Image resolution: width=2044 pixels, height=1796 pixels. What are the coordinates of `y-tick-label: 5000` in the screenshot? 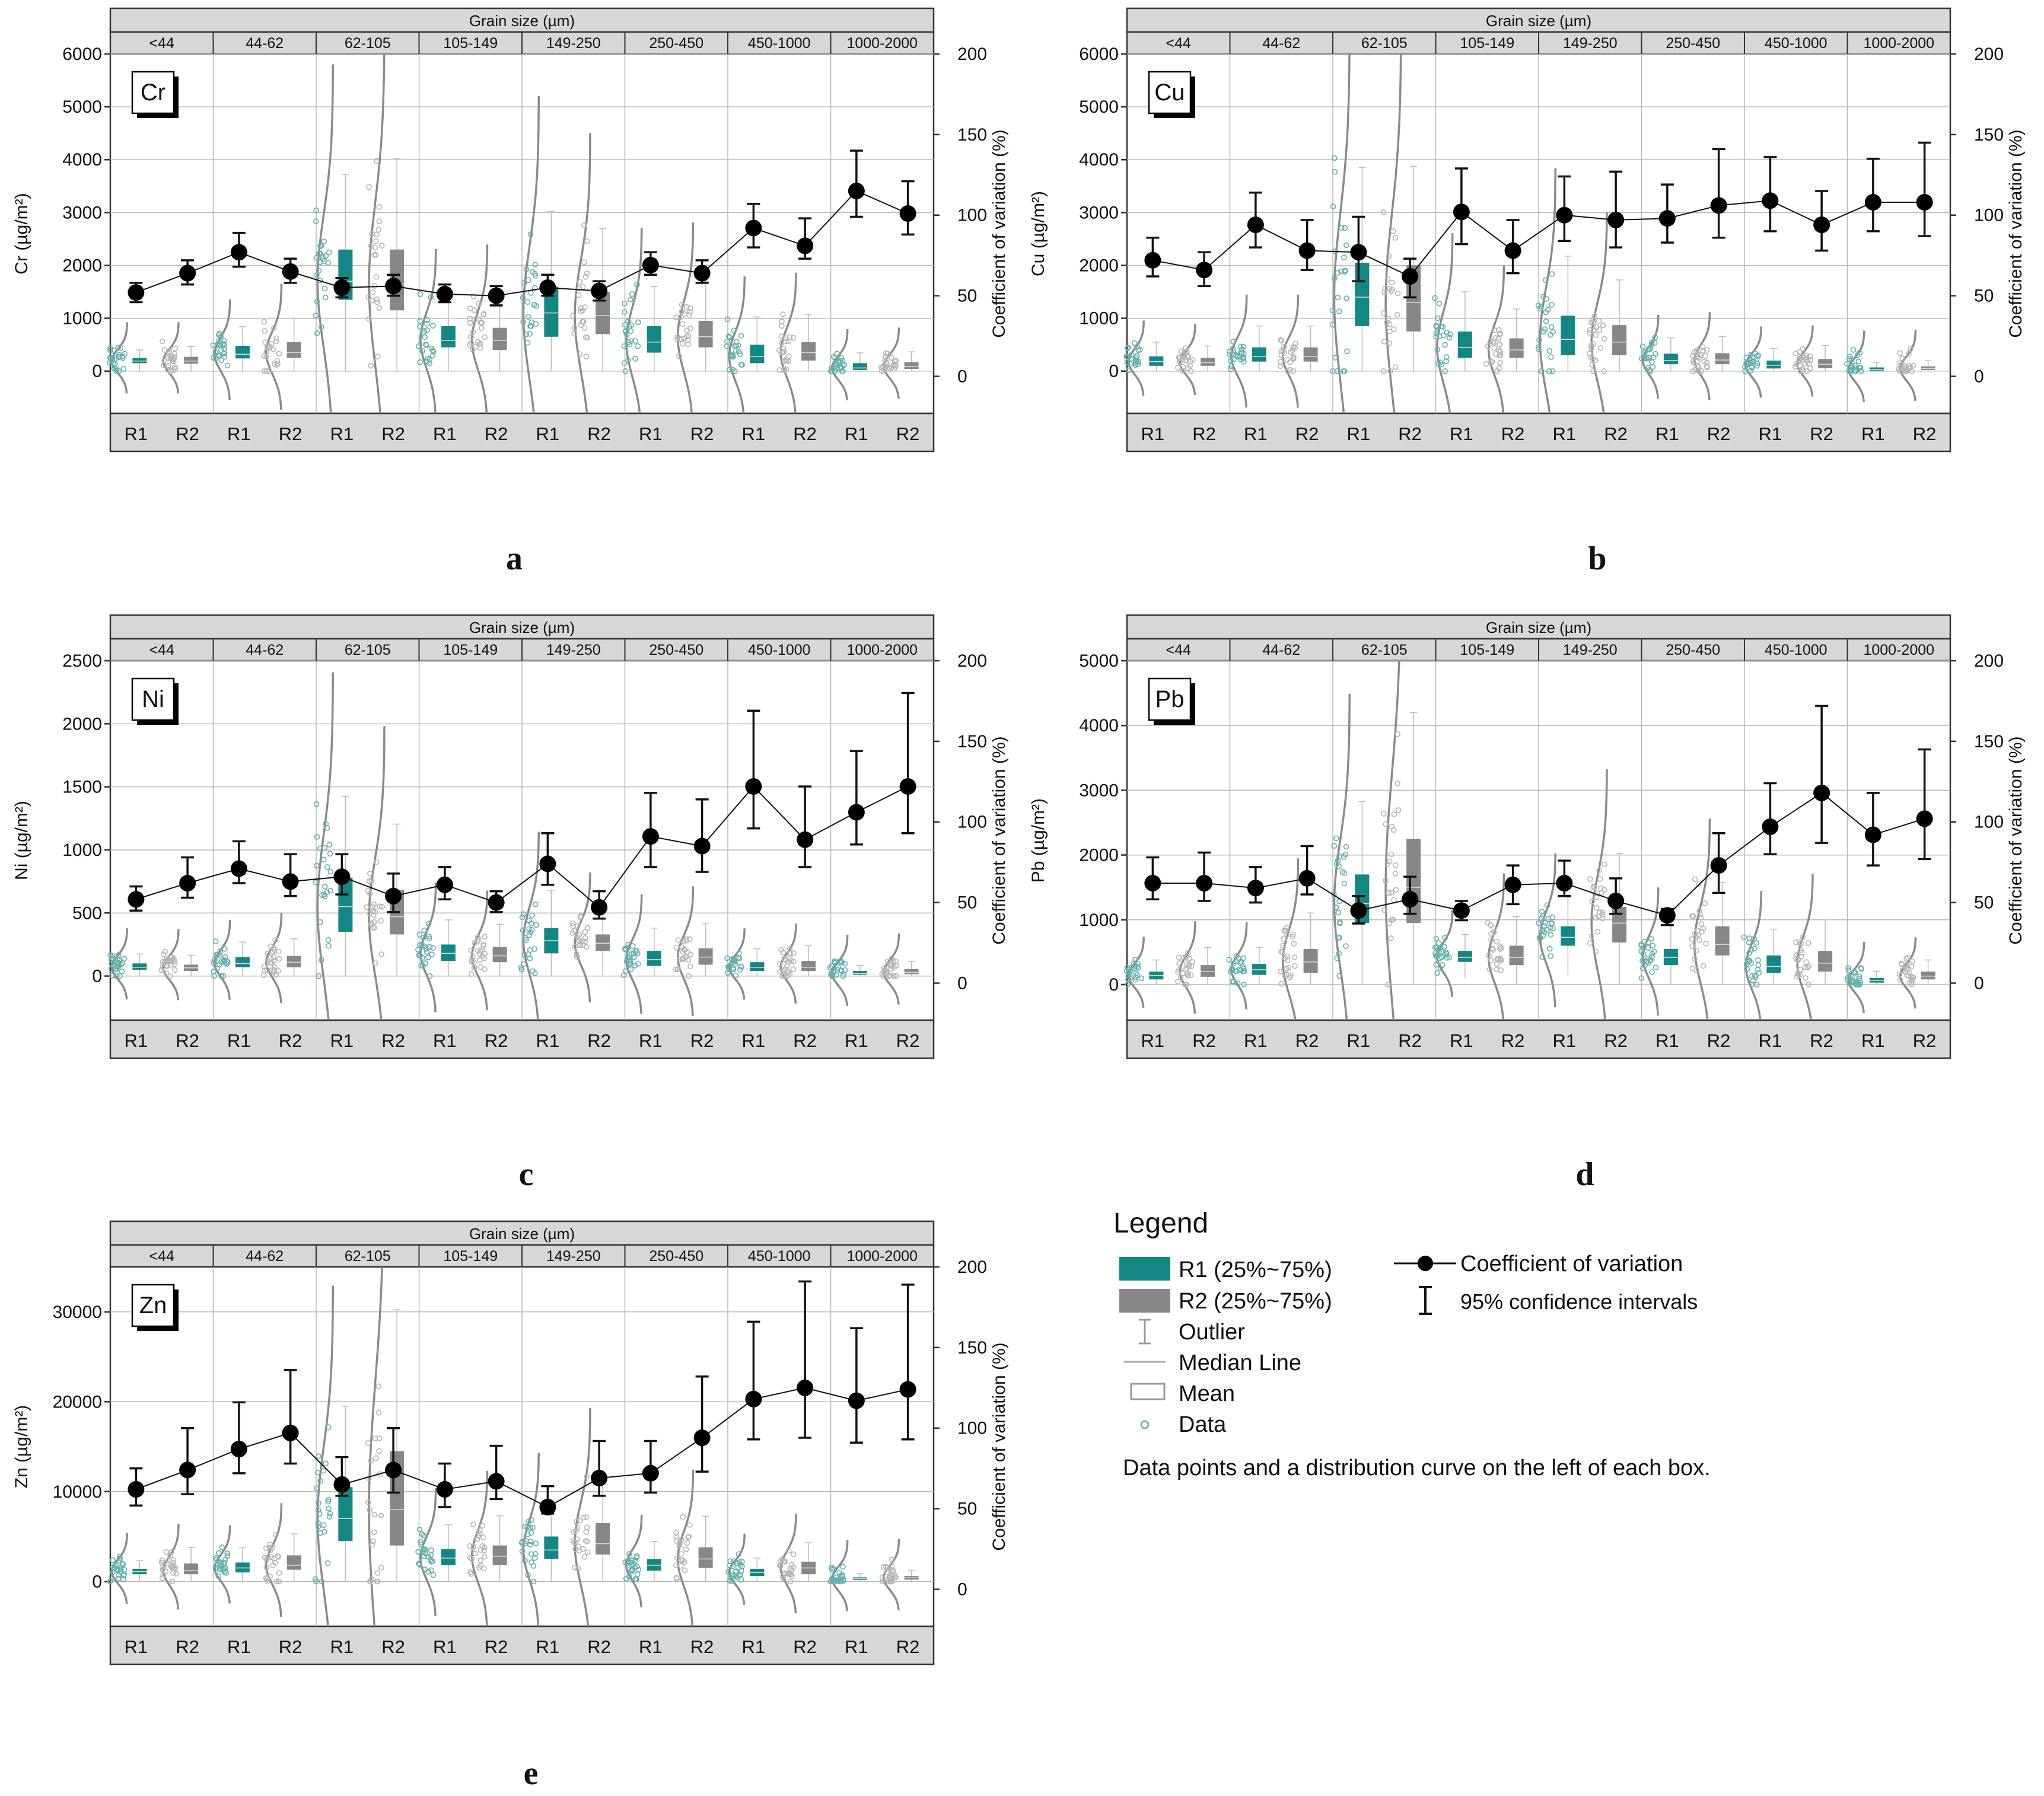 It's located at (1099, 107).